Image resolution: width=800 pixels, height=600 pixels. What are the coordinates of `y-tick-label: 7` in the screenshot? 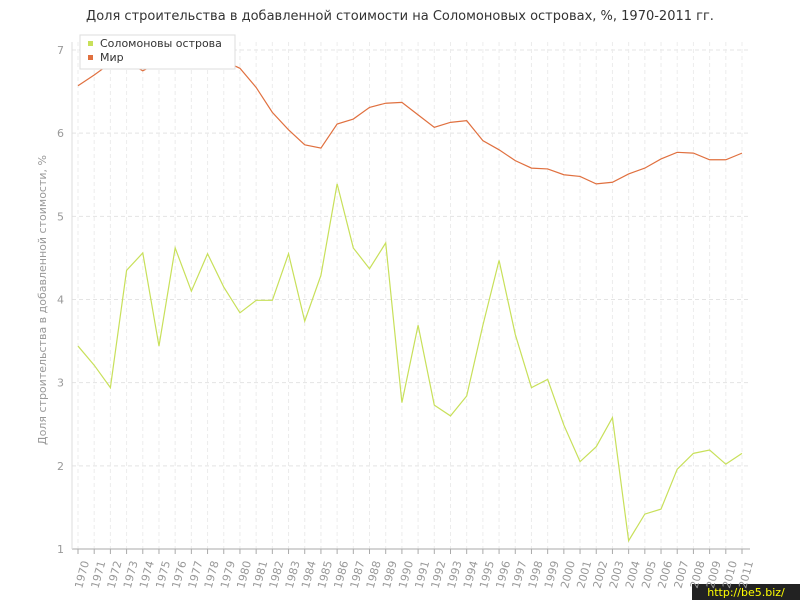 It's located at (60, 50).